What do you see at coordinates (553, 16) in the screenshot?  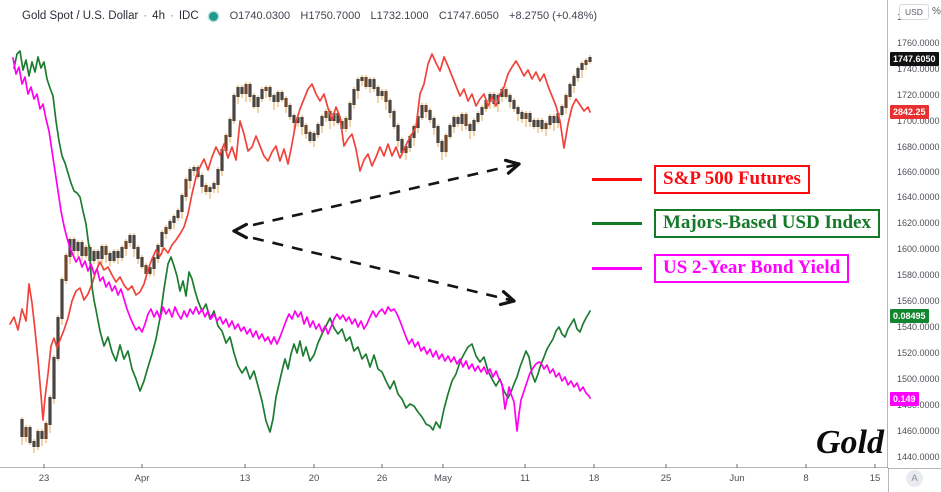 I see `ohlc-change: +8.2750 (+0.48%)` at bounding box center [553, 16].